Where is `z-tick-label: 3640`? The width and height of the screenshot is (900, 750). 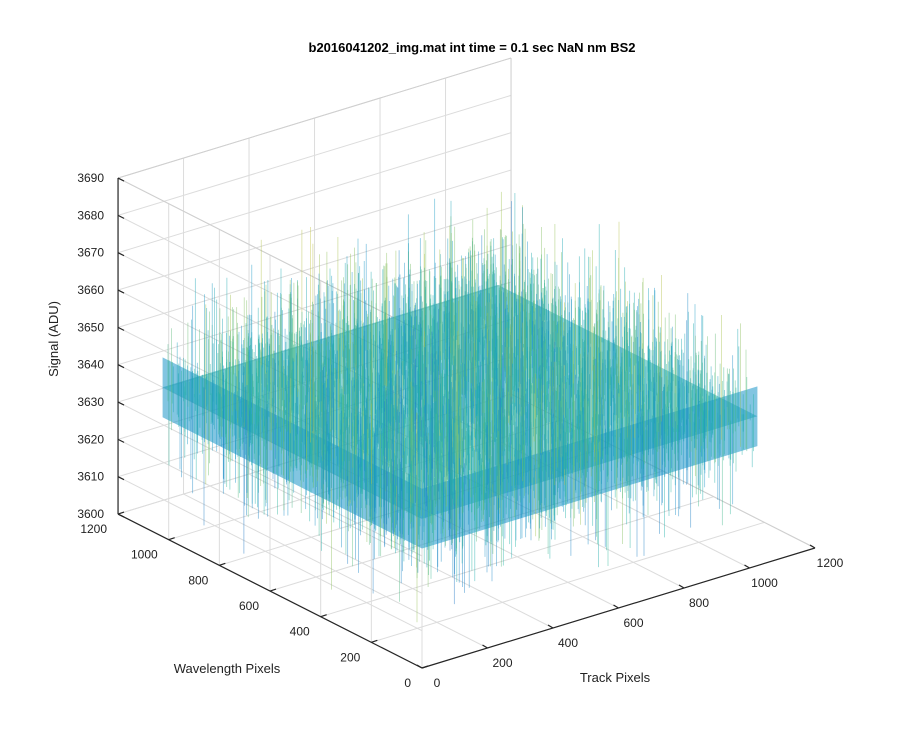
z-tick-label: 3640 is located at coordinates (90, 365).